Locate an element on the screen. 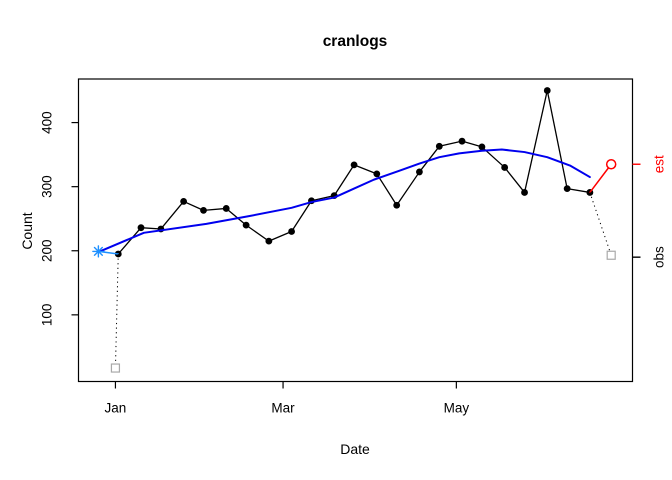 This screenshot has height=480, width=672. last-estimate-circle is located at coordinates (611, 164).